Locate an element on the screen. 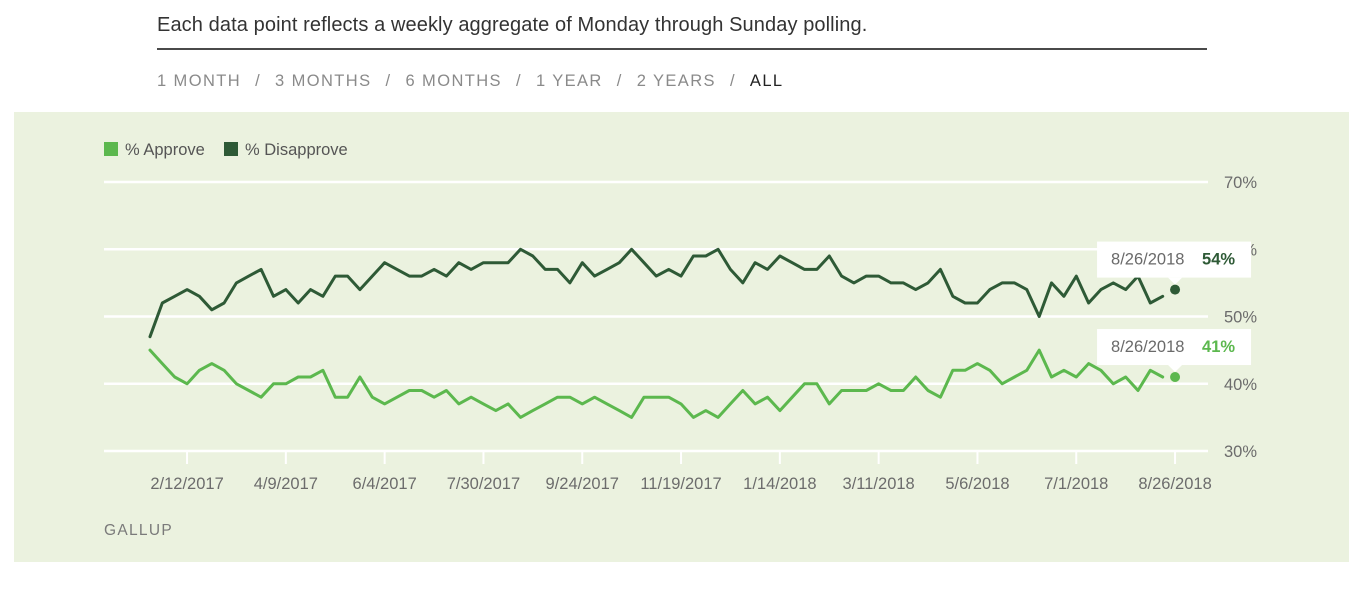 The image size is (1372, 591). x-tick-label: 6/4/2017 is located at coordinates (385, 484).